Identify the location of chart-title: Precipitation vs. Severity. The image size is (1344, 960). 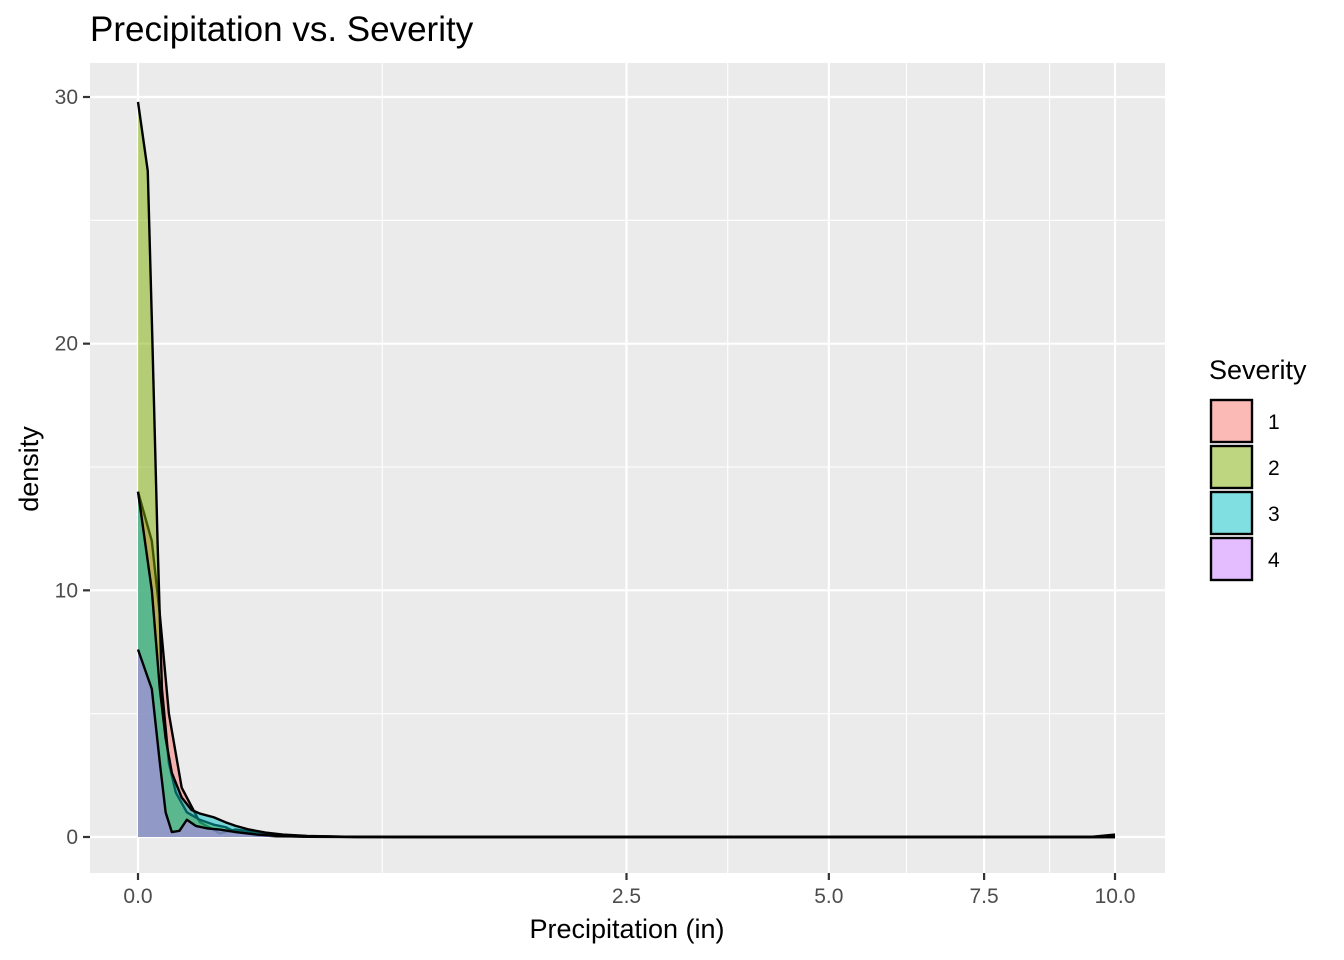
(282, 29).